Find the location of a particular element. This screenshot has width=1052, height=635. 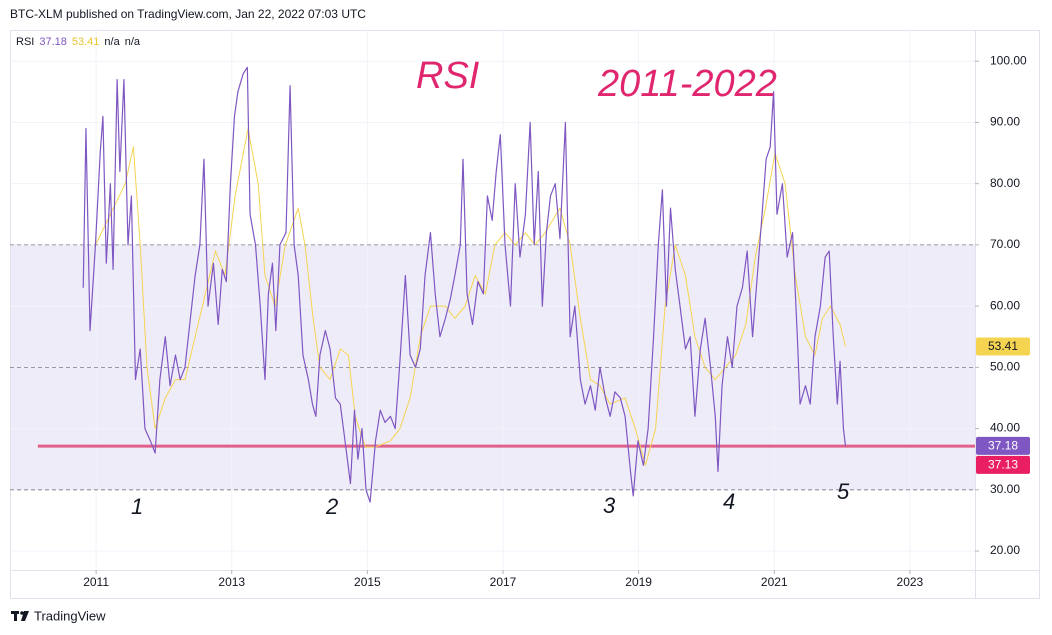

last-value-tag: 53.41 is located at coordinates (1003, 346).